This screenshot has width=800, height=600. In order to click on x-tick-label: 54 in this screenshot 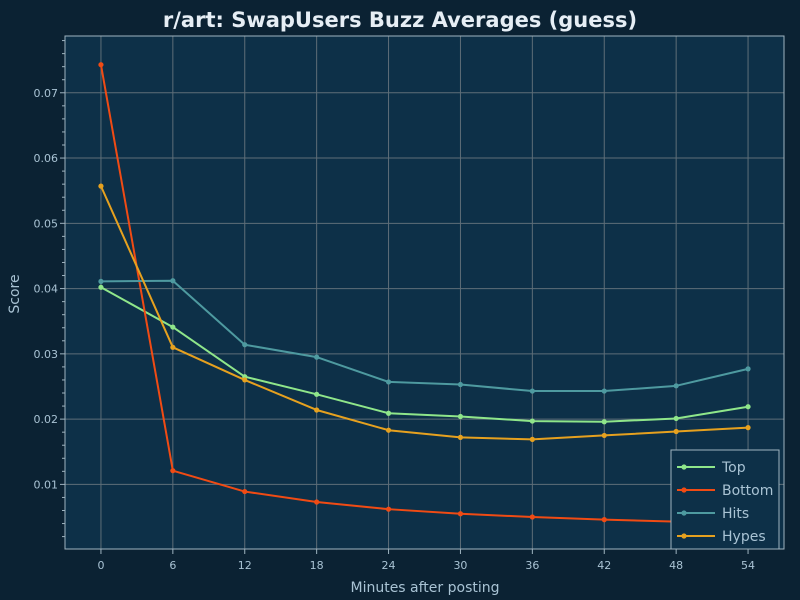, I will do `click(748, 565)`.